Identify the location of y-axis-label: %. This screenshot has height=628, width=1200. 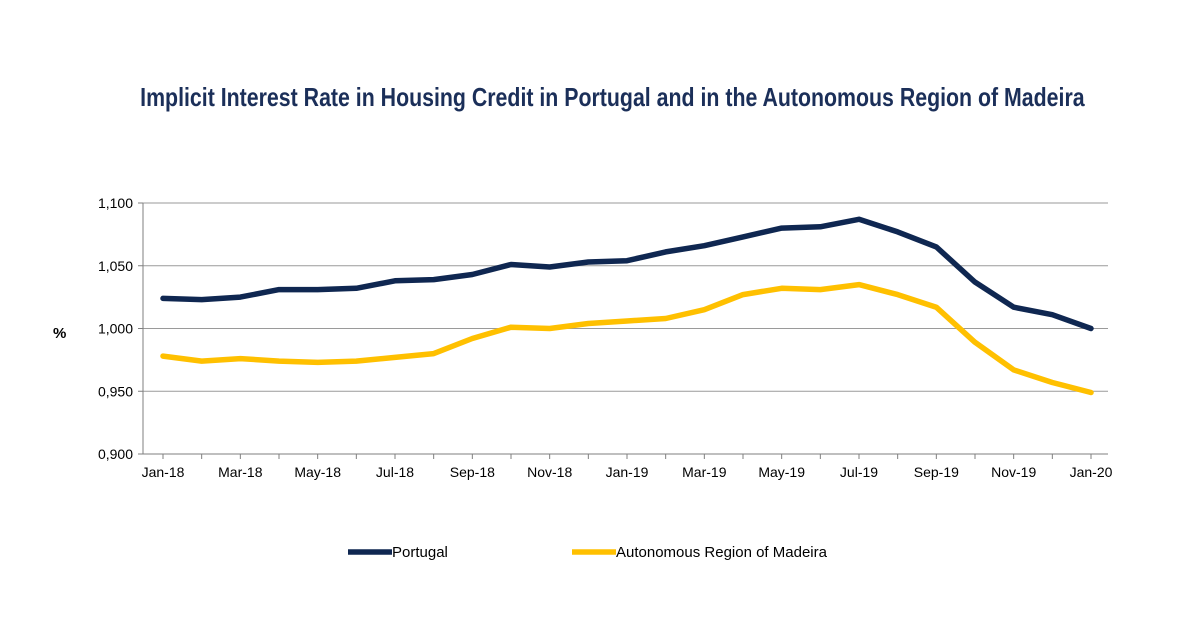
(59, 333).